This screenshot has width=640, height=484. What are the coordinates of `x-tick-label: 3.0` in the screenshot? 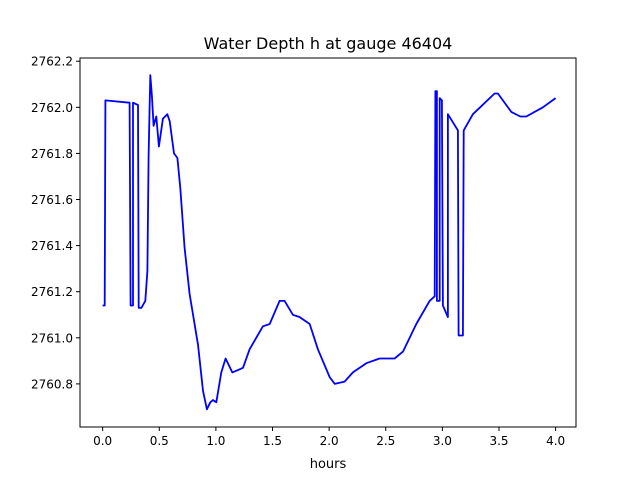 It's located at (442, 441).